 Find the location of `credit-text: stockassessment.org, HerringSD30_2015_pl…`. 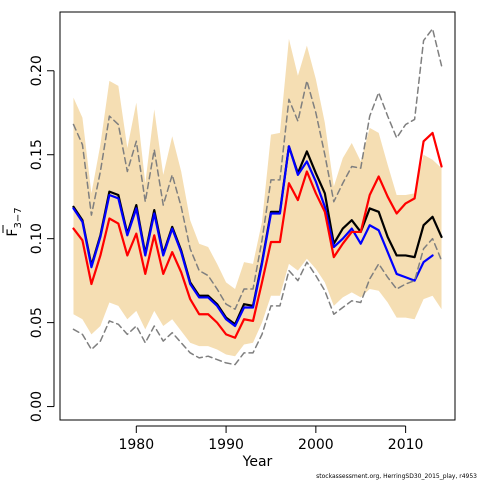

credit-text: stockassessment.org, HerringSD30_2015_pl… is located at coordinates (396, 476).